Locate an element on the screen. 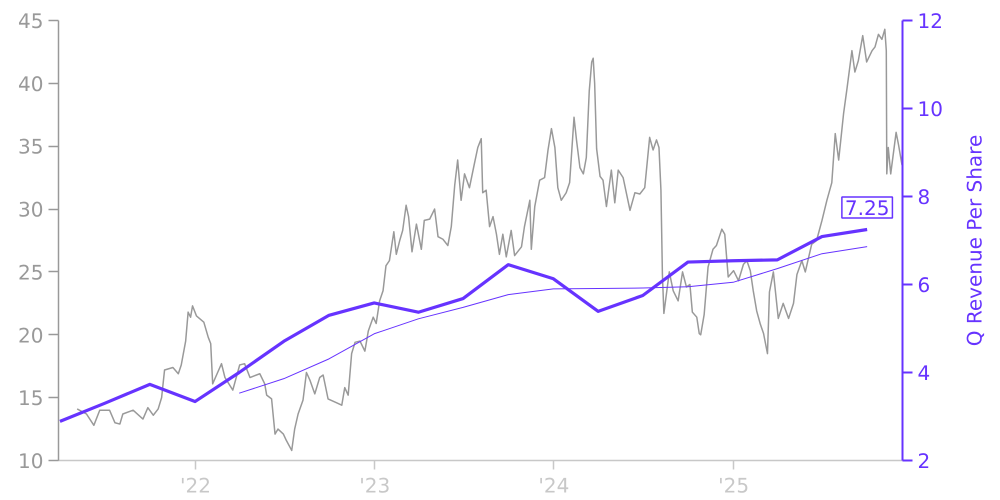 This screenshot has width=1000, height=500. y2-tick-label: 6 is located at coordinates (924, 285).